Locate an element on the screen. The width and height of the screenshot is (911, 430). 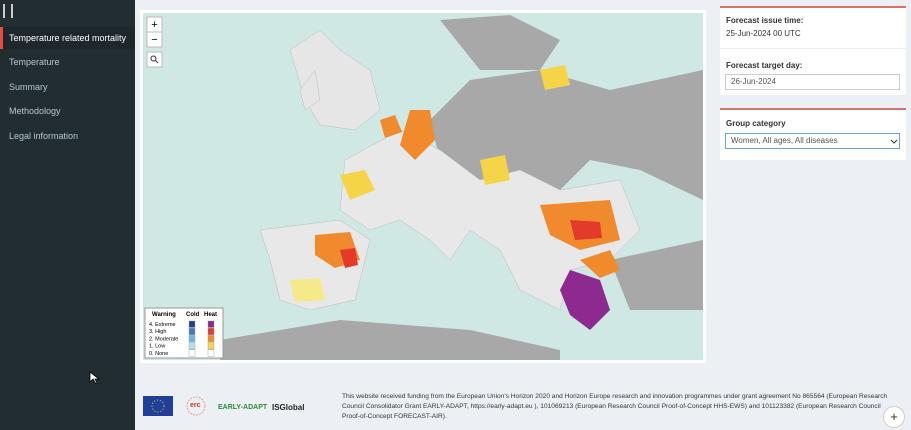
erc-logo: erc is located at coordinates (195, 405).